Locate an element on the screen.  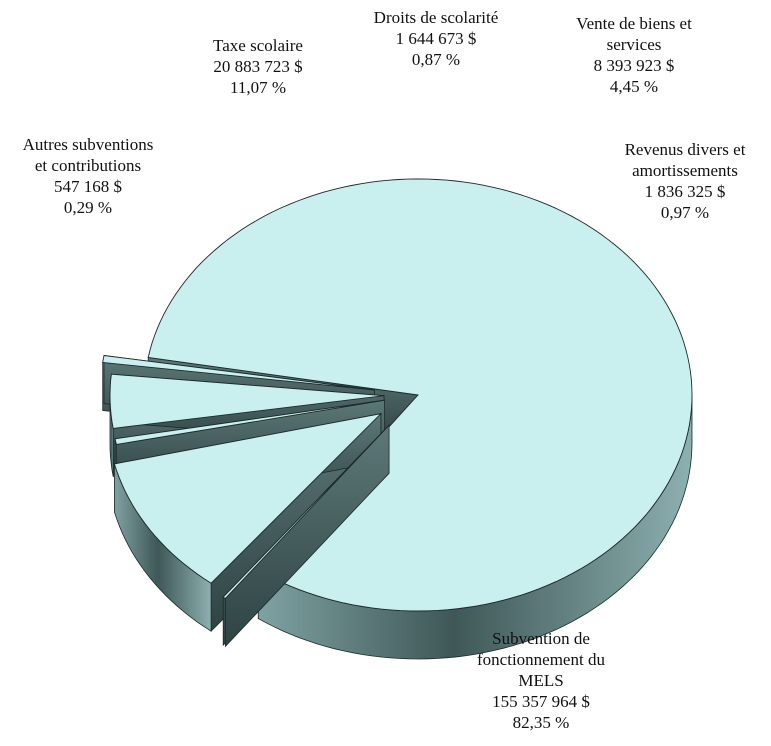
label-line: Autres subventions is located at coordinates (88, 144).